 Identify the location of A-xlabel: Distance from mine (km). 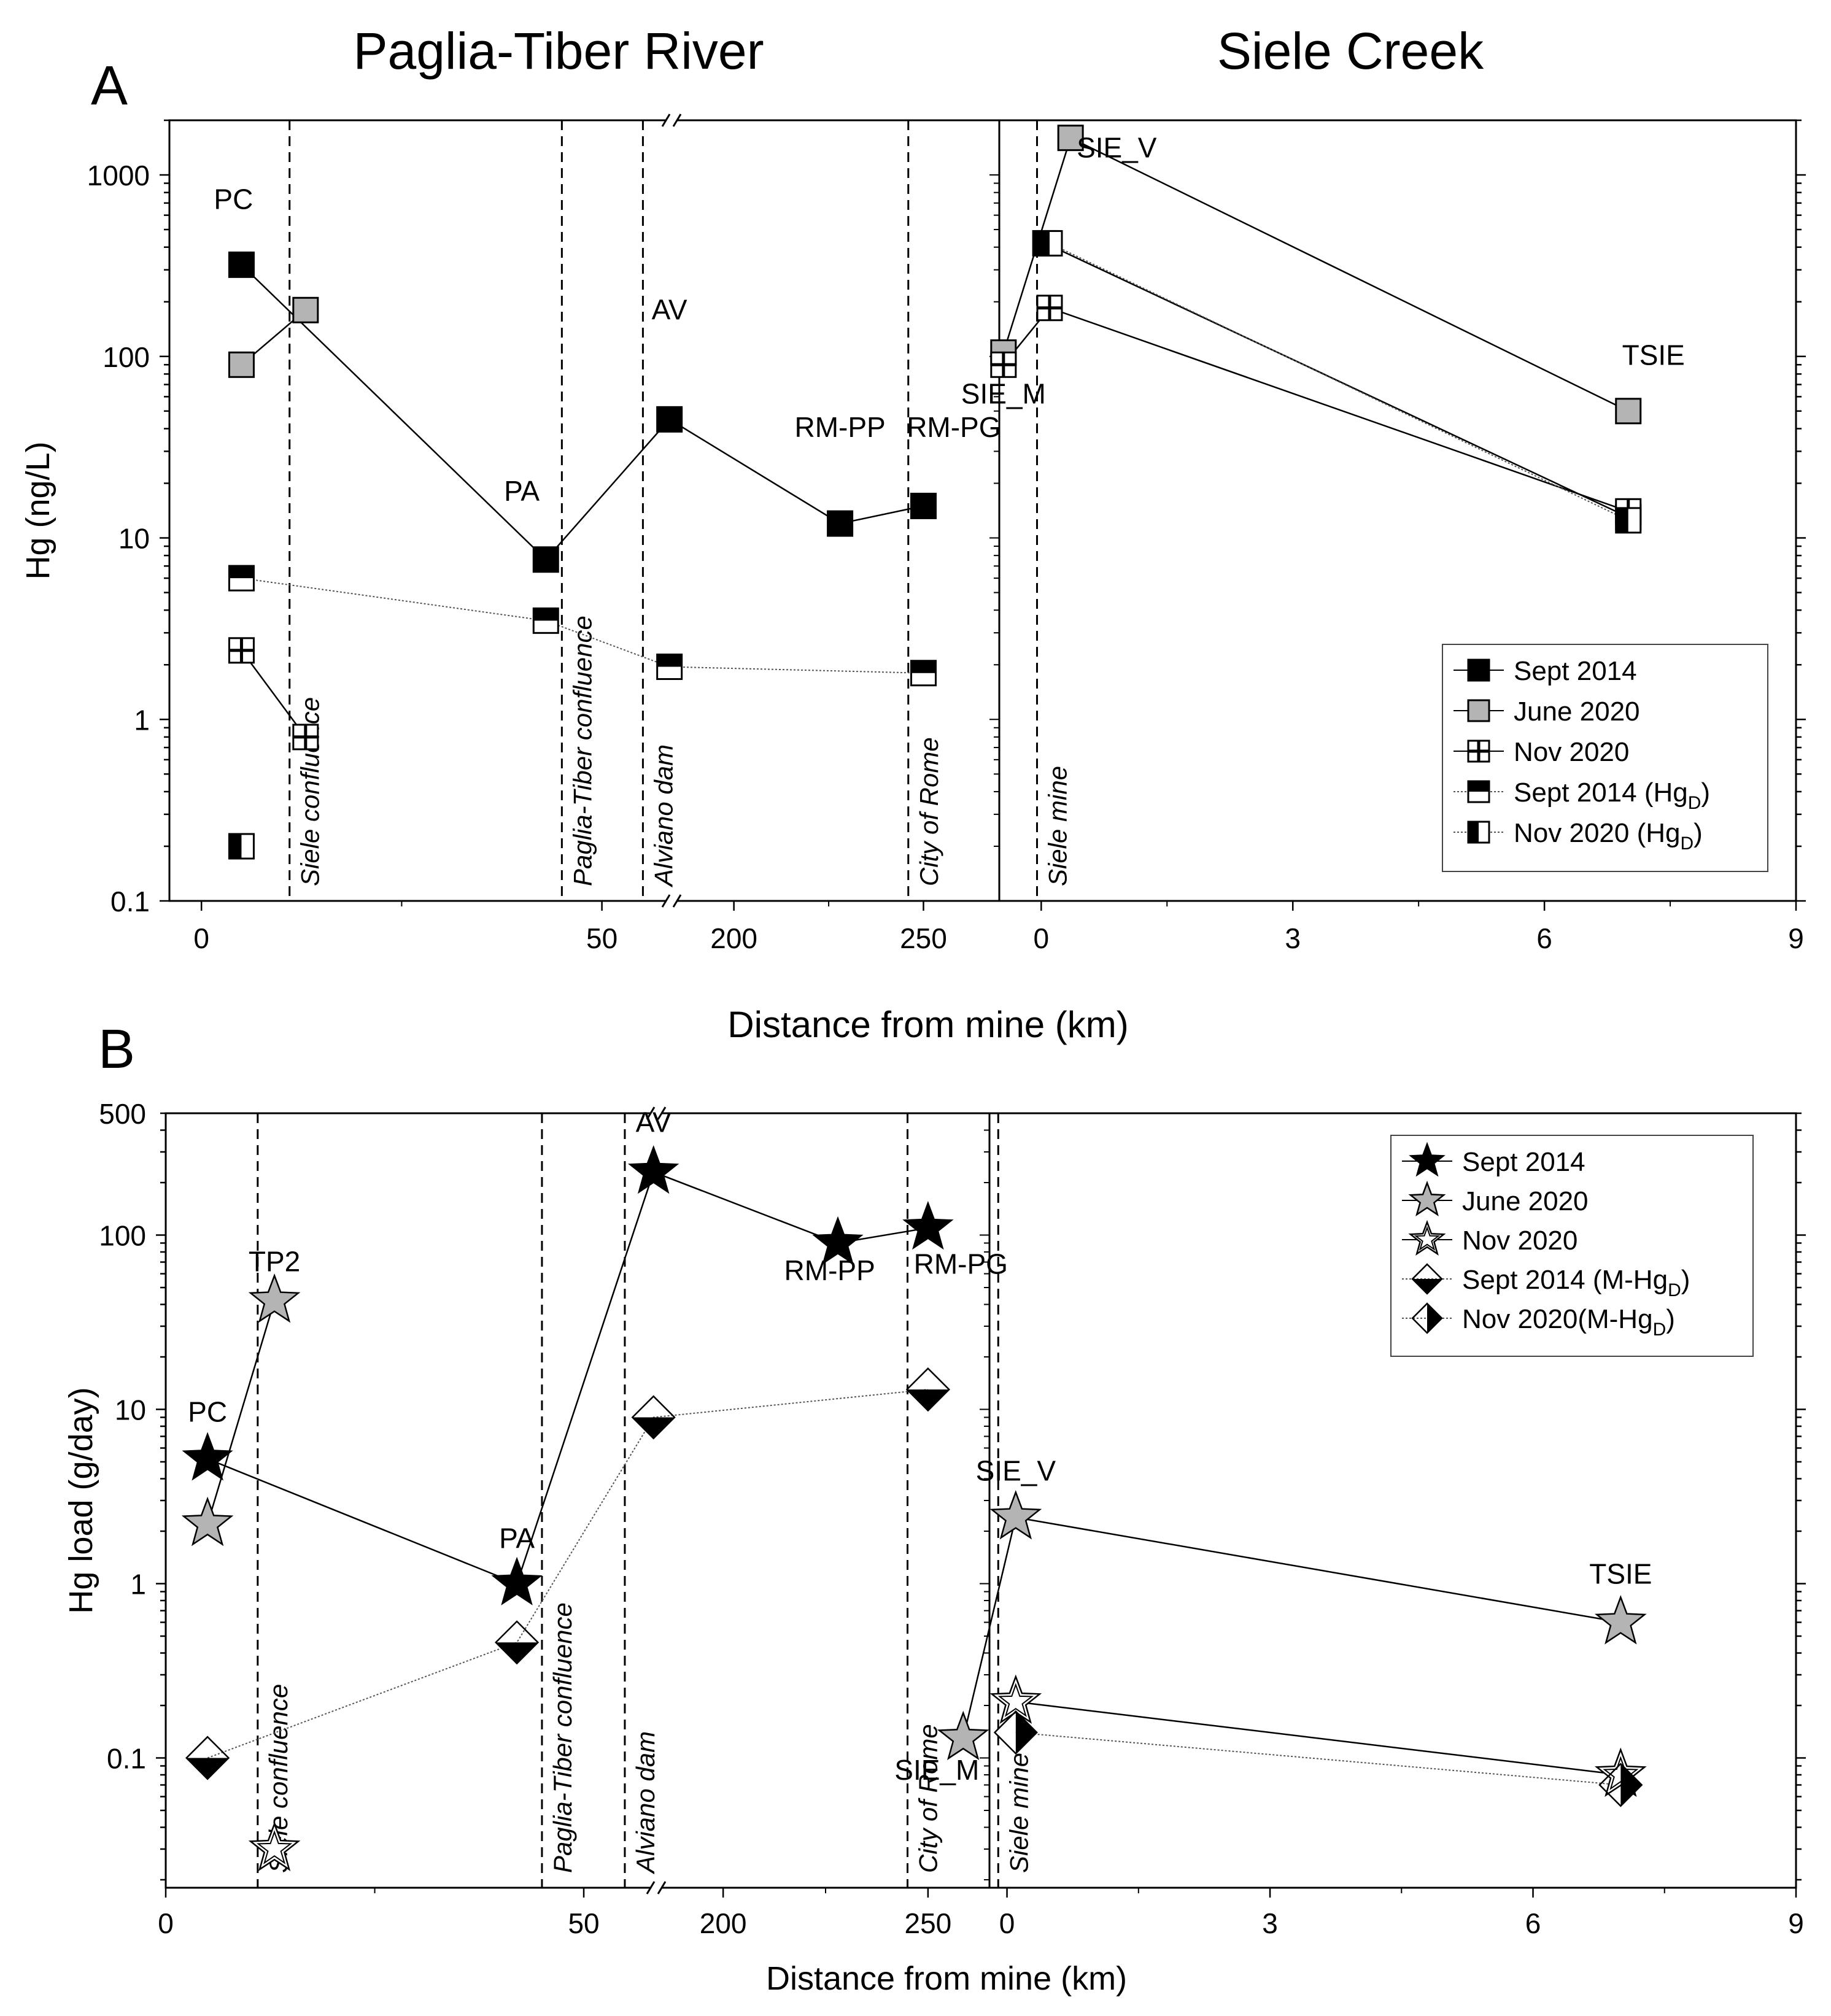
(928, 1024).